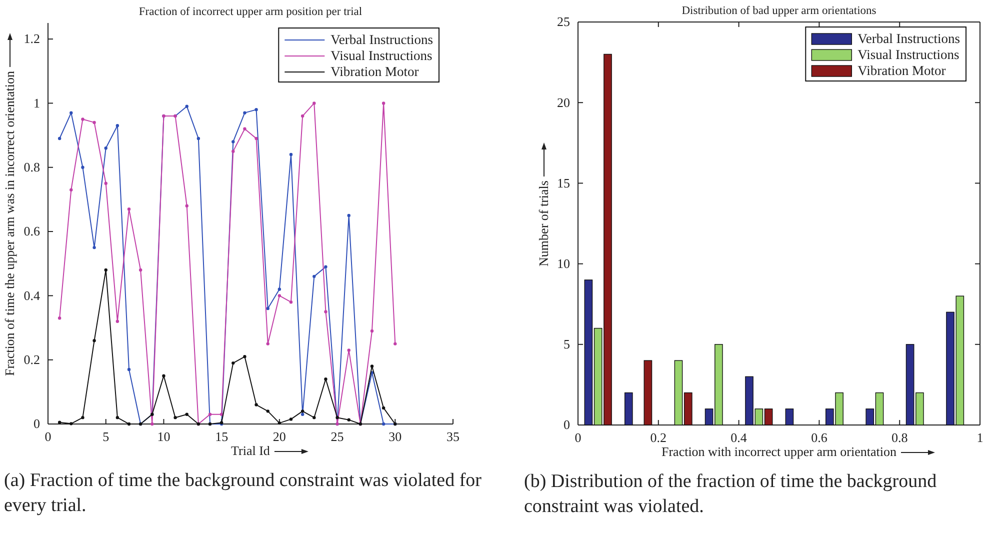  I want to click on chart-title: Distribution of bad upper arm orientations, so click(779, 11).